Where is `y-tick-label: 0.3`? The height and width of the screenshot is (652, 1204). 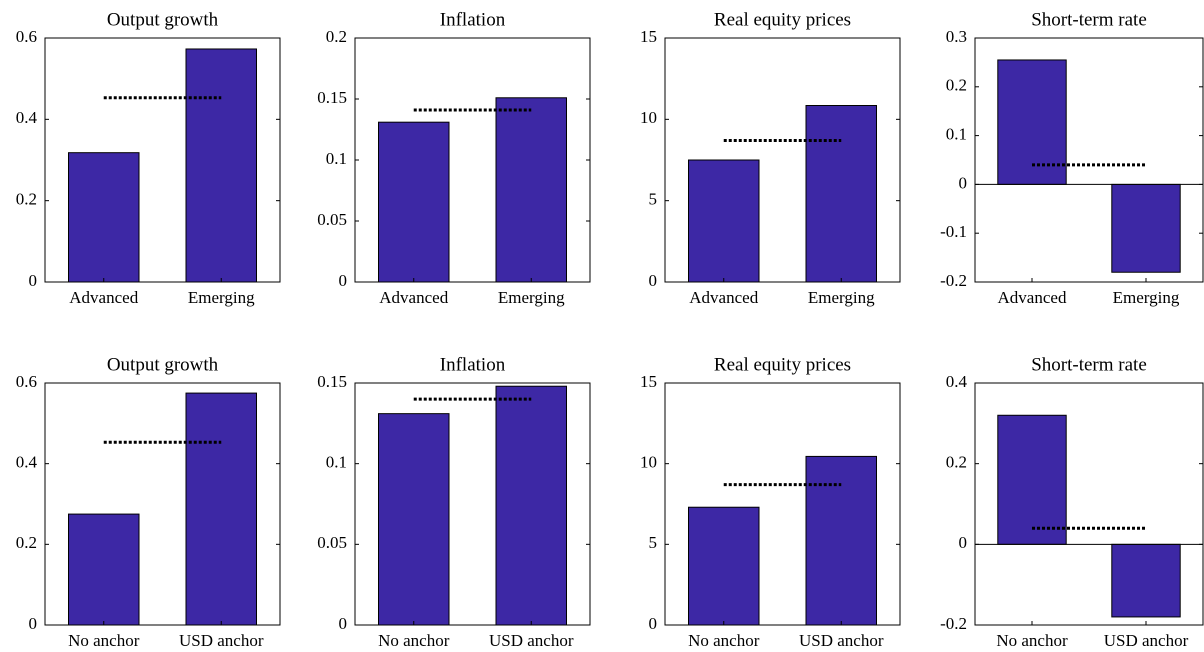 y-tick-label: 0.3 is located at coordinates (956, 36).